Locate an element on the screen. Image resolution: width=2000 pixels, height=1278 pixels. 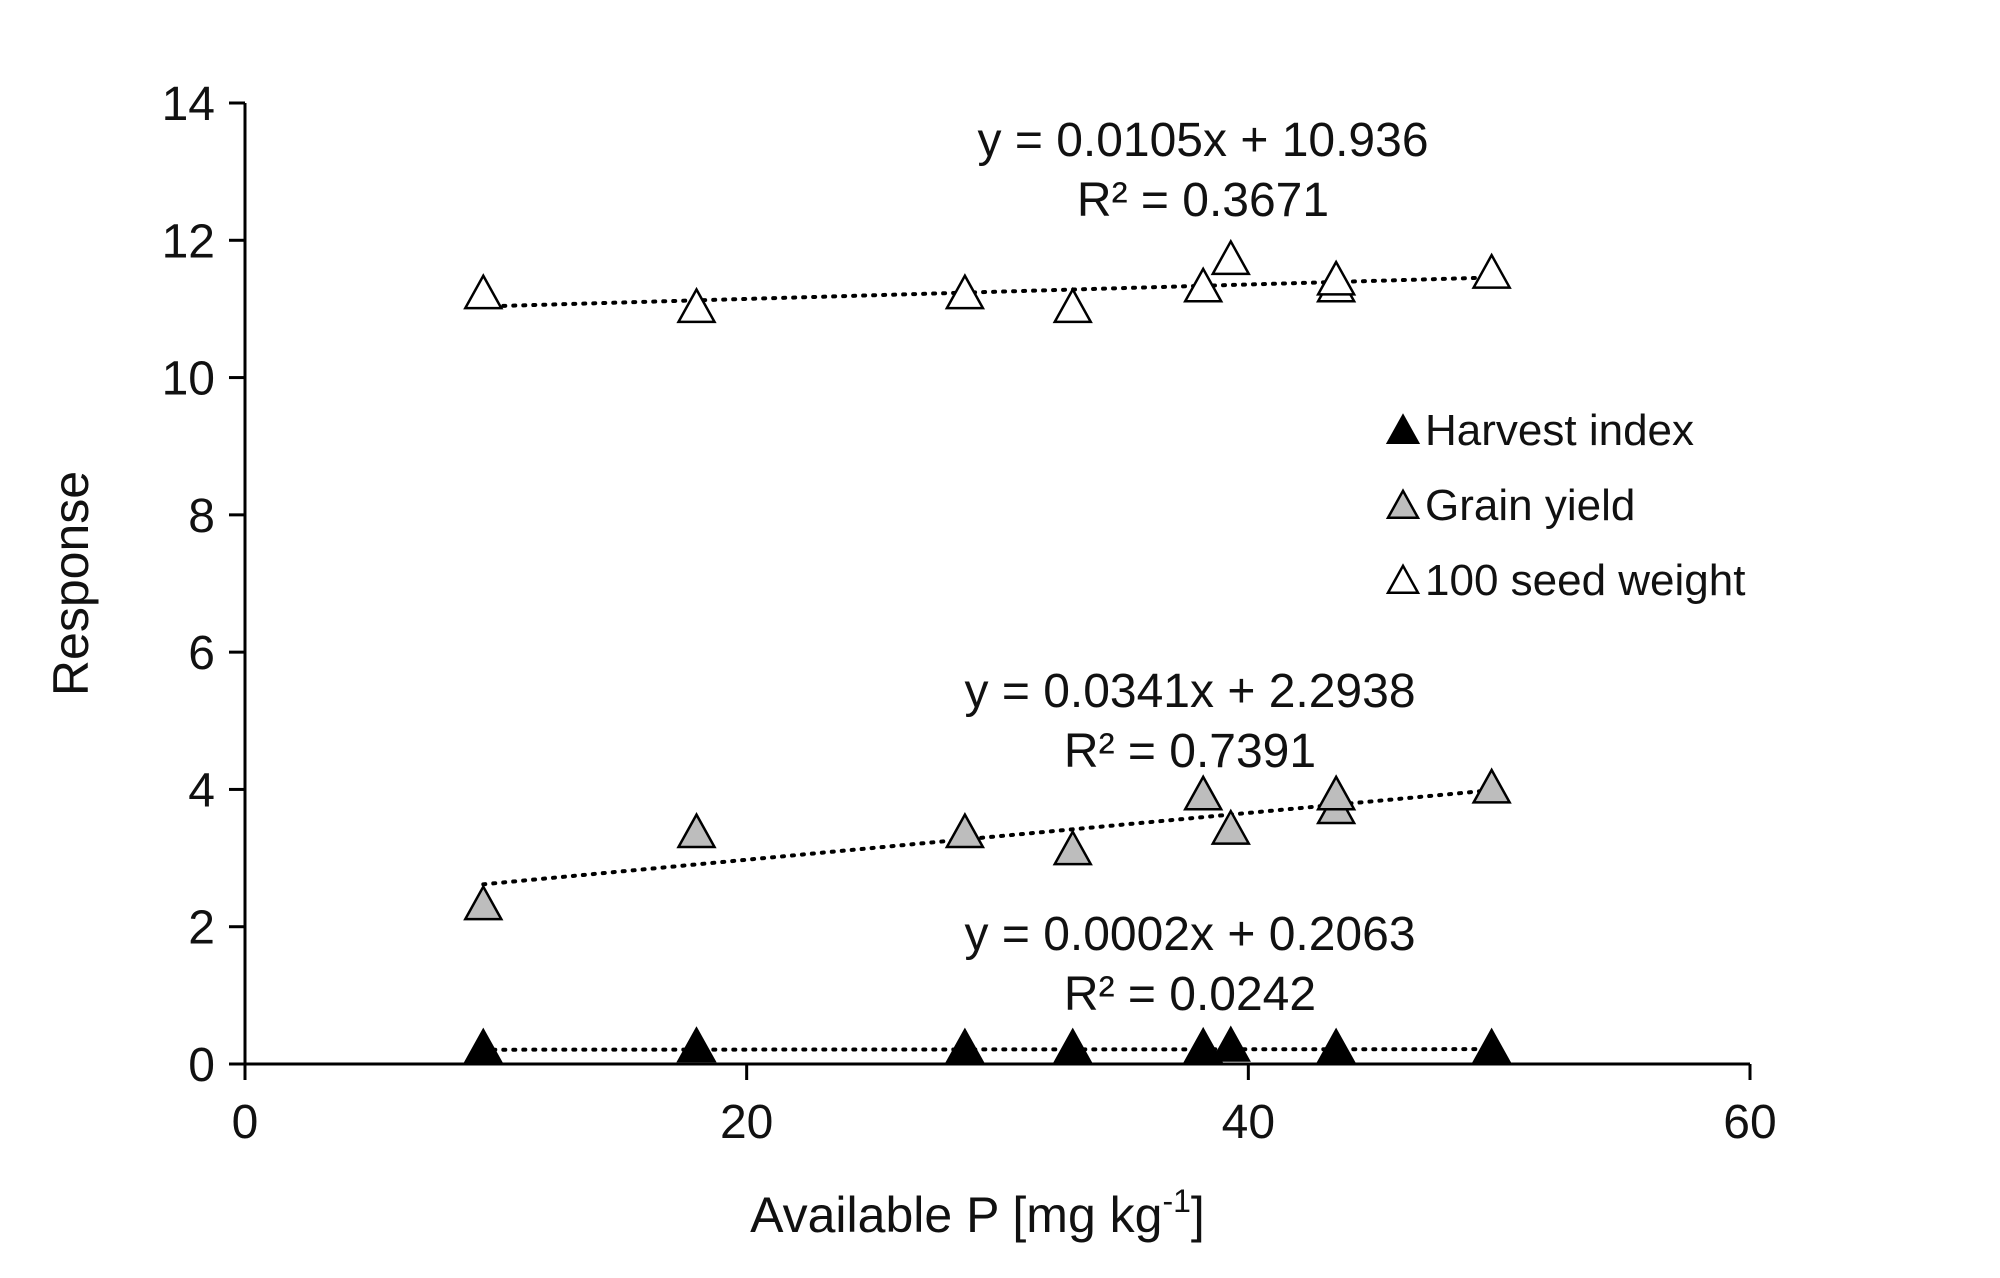
trend-r-squared: R² = 0.7391 is located at coordinates (1190, 751).